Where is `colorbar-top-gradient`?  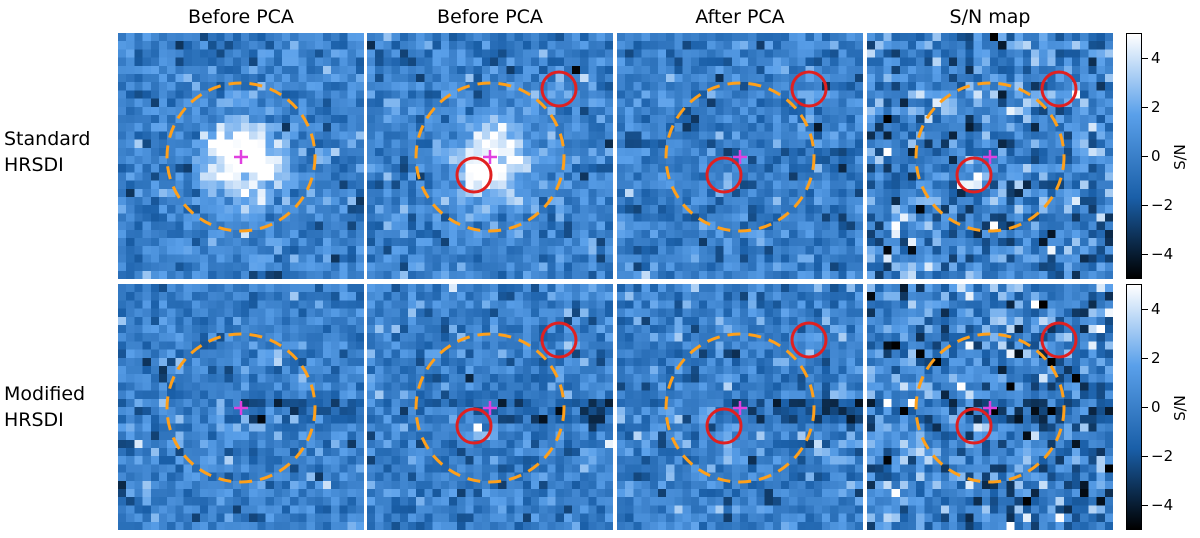
colorbar-top-gradient is located at coordinates (1134, 156).